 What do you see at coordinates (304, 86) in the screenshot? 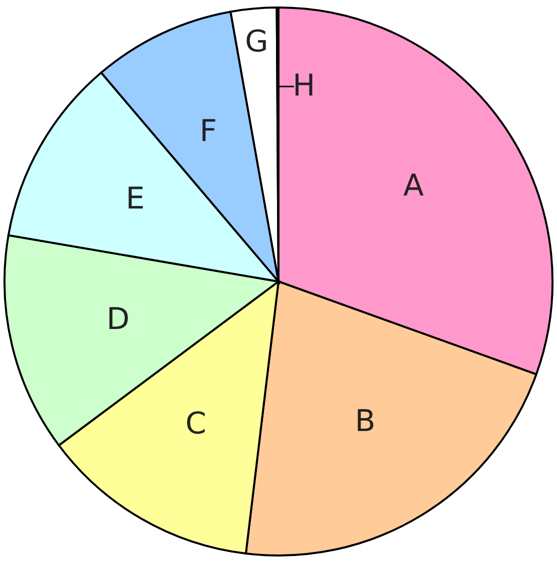
I see `slice-label: H` at bounding box center [304, 86].